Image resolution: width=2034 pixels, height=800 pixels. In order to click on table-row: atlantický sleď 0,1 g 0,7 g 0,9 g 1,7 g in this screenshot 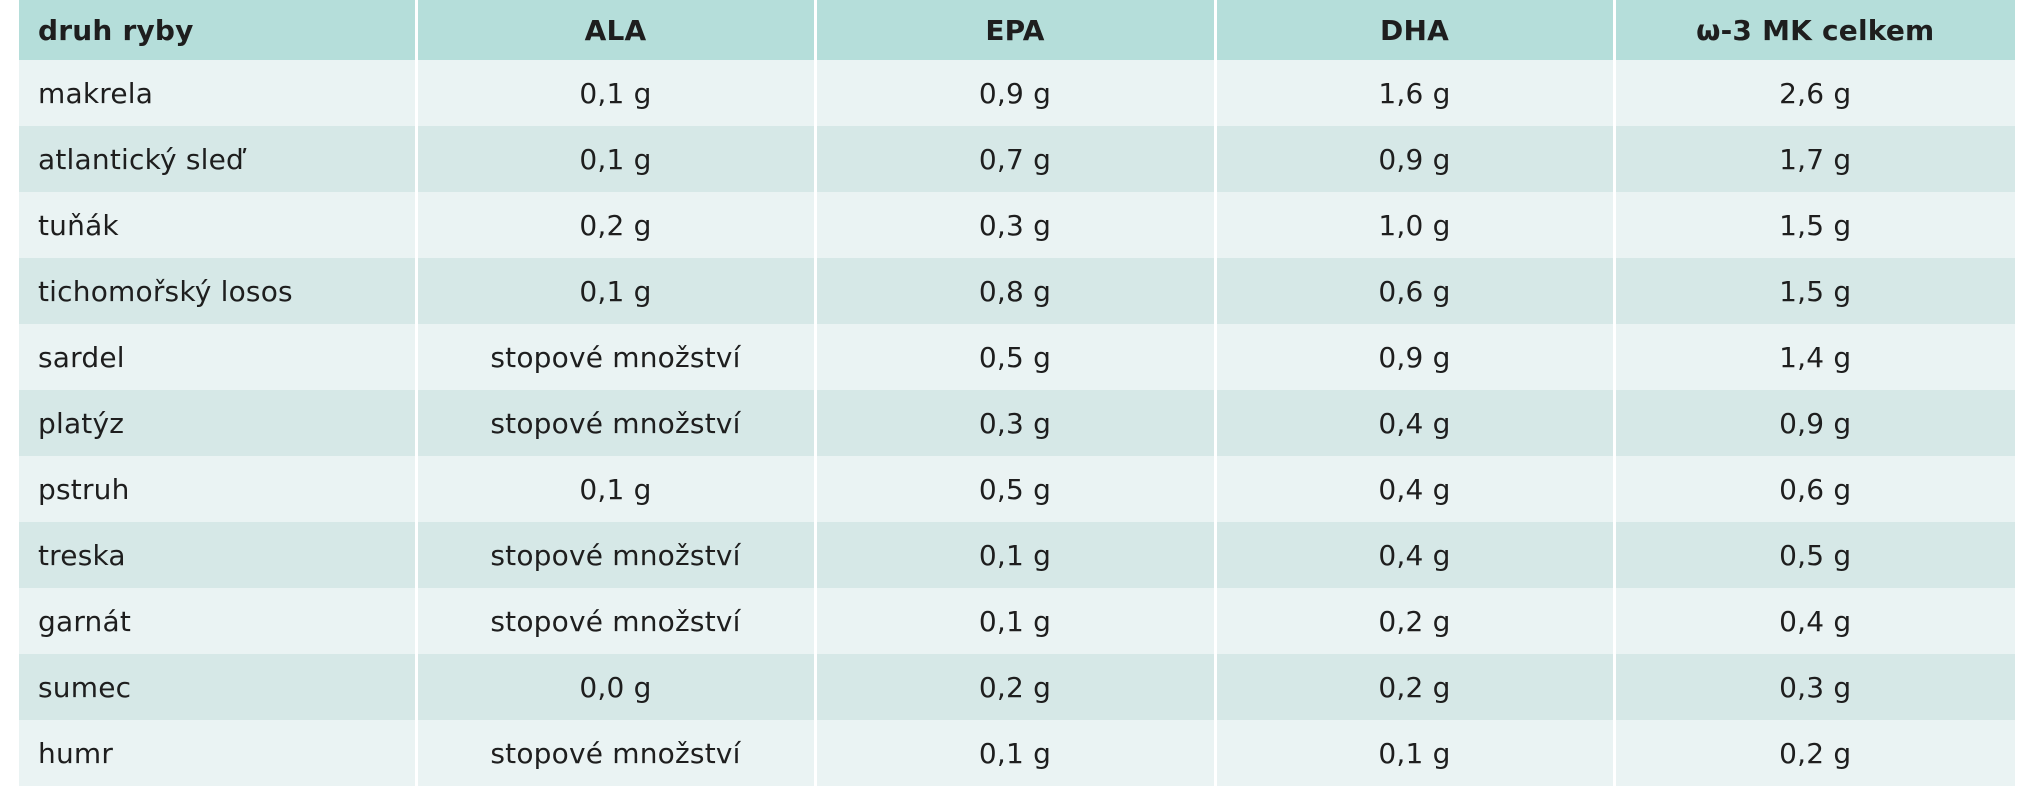, I will do `click(1017, 159)`.